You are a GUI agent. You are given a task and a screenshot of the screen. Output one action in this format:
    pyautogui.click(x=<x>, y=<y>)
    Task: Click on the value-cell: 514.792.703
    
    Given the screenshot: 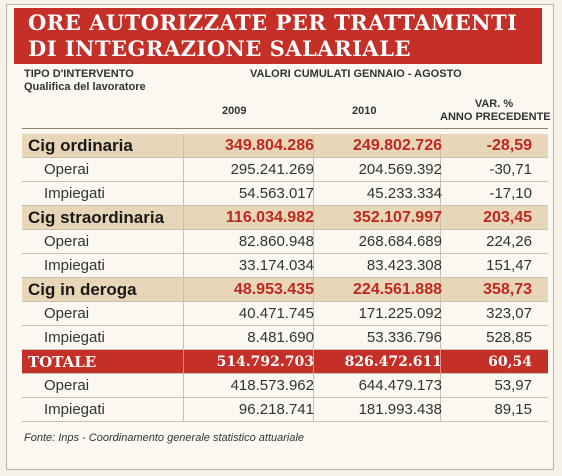 What is the action you would take?
    pyautogui.click(x=265, y=362)
    